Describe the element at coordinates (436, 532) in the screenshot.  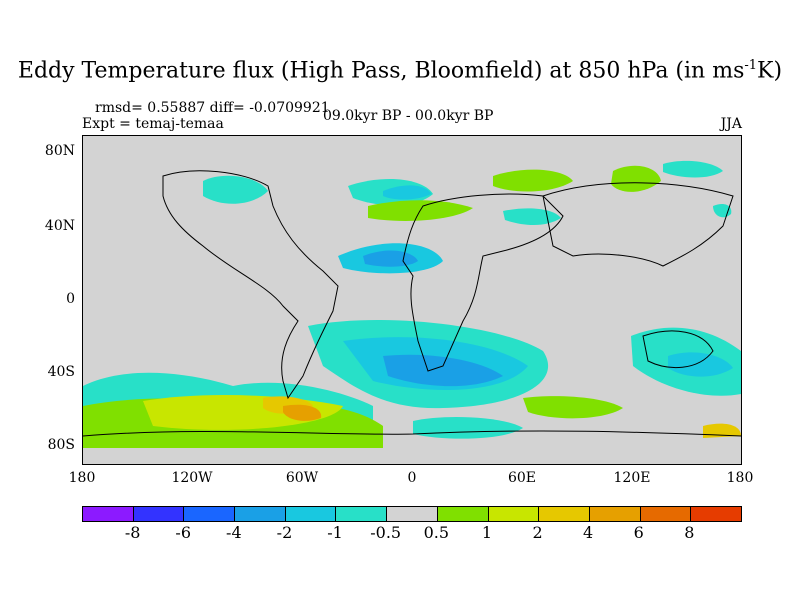
I see `colorbar-label: 0.5` at that location.